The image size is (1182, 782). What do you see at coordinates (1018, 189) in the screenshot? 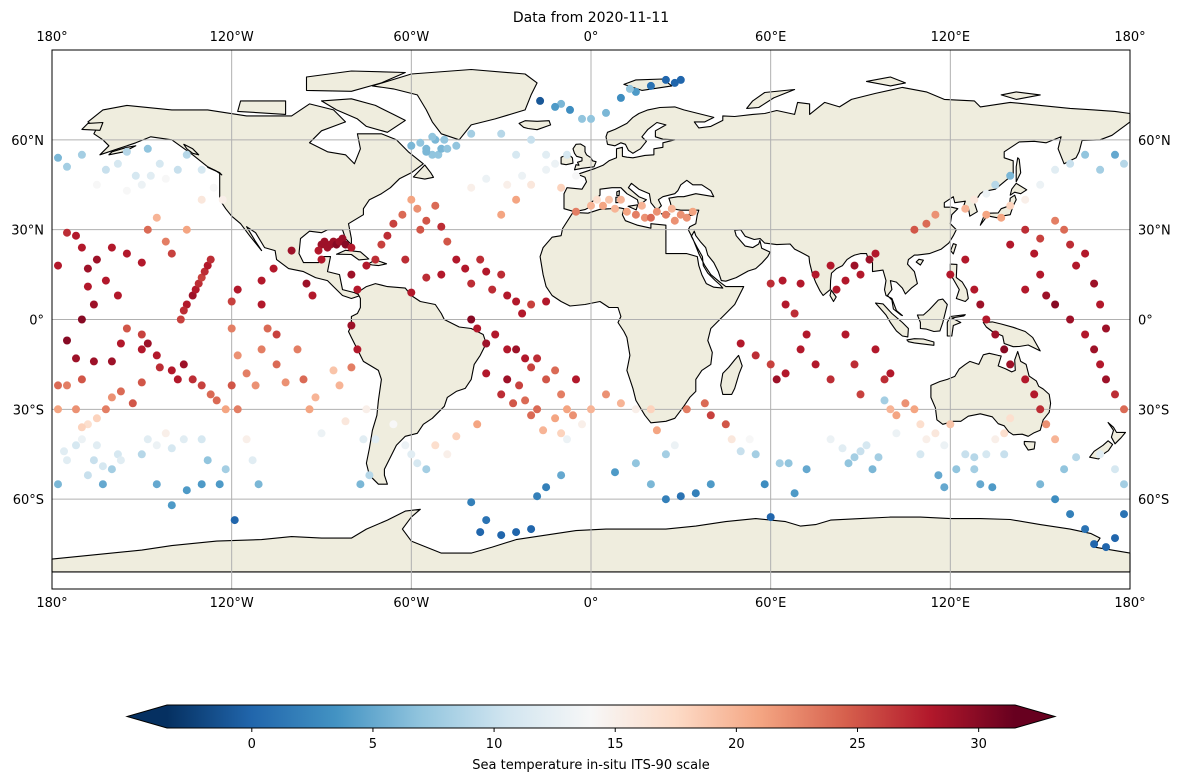
I see `land-hokkaido` at bounding box center [1018, 189].